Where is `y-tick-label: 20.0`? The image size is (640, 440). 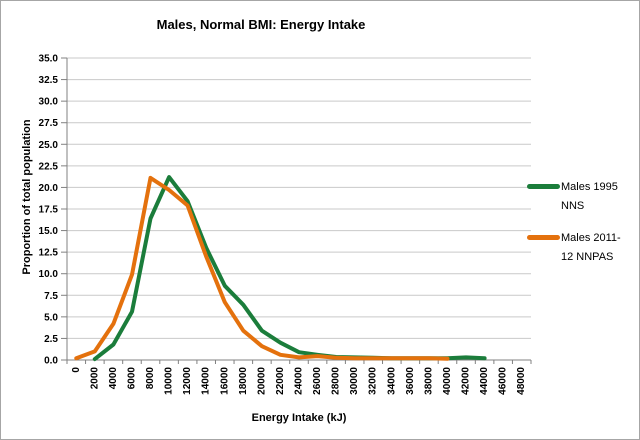
y-tick-label: 20.0 is located at coordinates (49, 188).